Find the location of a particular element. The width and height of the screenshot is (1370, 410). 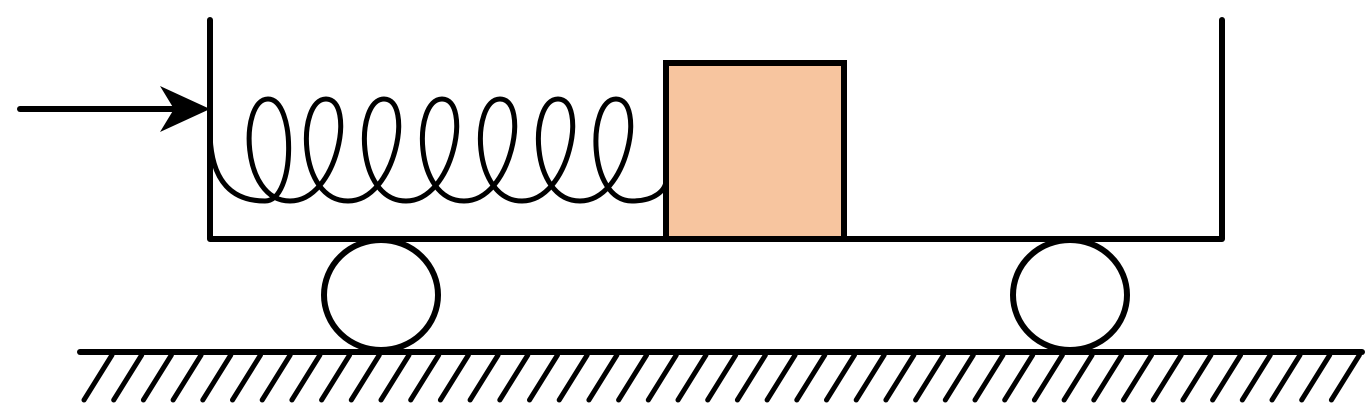

push-force-arrow is located at coordinates (115, 109).